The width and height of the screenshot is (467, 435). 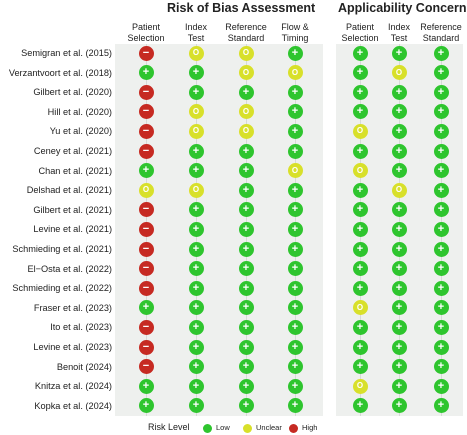 What do you see at coordinates (62, 249) in the screenshot?
I see `study-label: Schmieding et al. (2021)` at bounding box center [62, 249].